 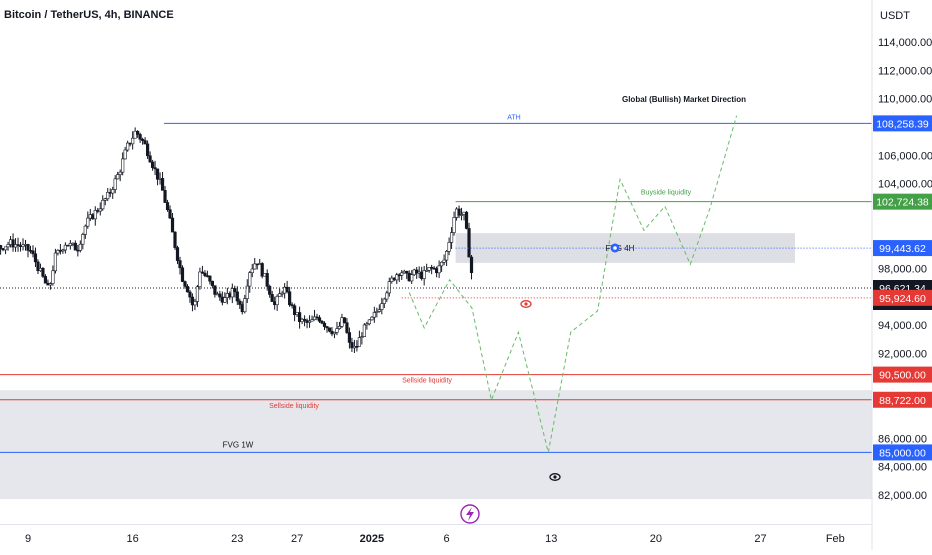 I want to click on time-tick-label: 20, so click(x=656, y=539).